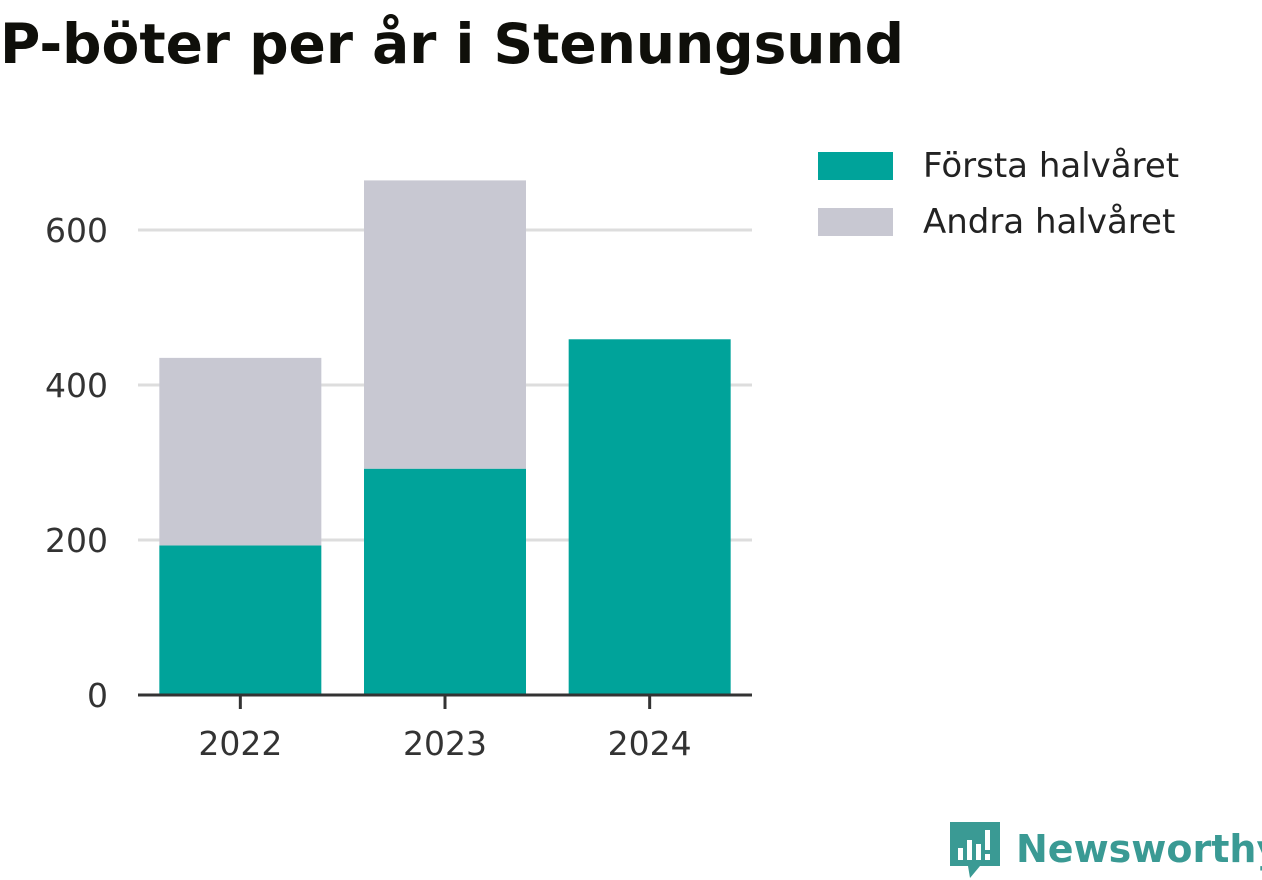 The height and width of the screenshot is (880, 1262). Describe the element at coordinates (1049, 222) in the screenshot. I see `legend-label-andra-halvaret: Andra halvåret` at that location.